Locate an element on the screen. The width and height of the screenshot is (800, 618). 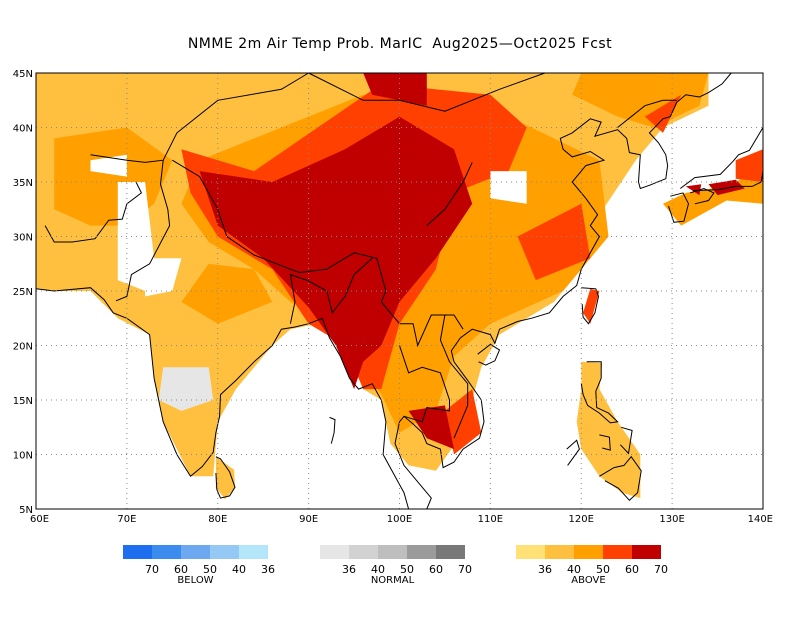
legend-normal-tick: 36 is located at coordinates (349, 569).